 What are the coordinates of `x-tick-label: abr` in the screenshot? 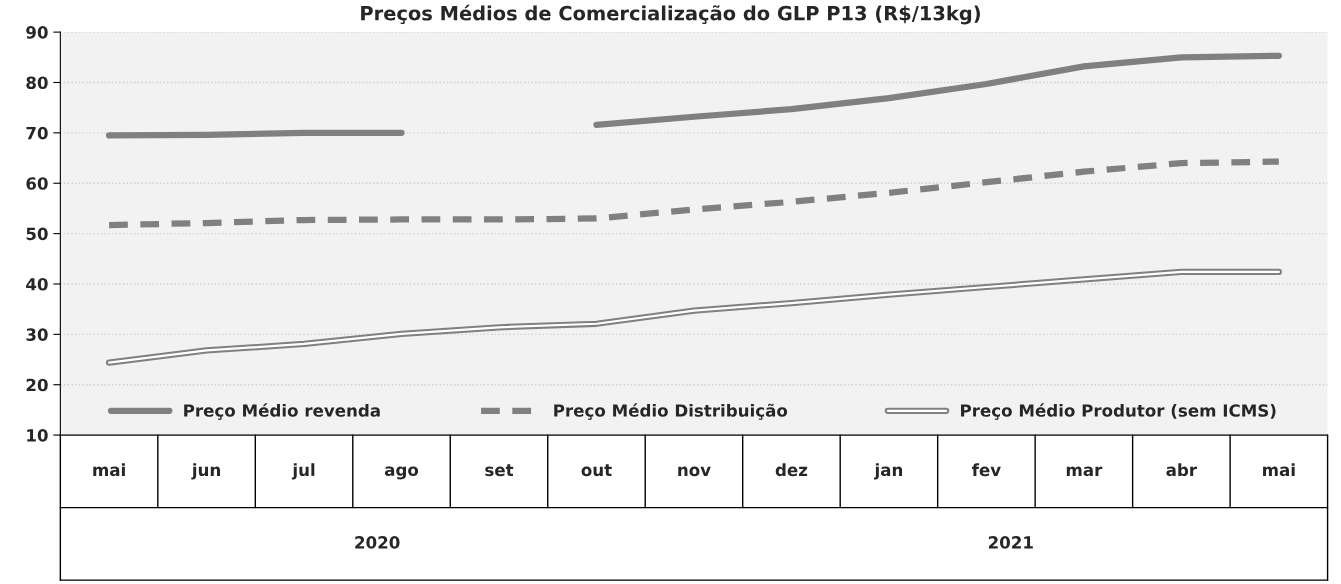 It's located at (1182, 470).